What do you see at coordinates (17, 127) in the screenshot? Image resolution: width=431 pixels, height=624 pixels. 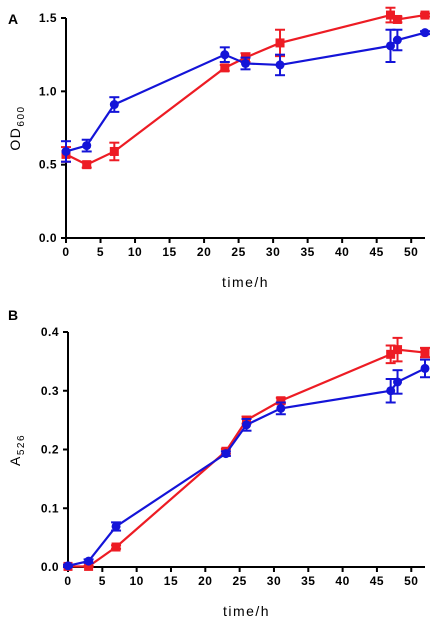 I see `y-axis-title: OD600` at bounding box center [17, 127].